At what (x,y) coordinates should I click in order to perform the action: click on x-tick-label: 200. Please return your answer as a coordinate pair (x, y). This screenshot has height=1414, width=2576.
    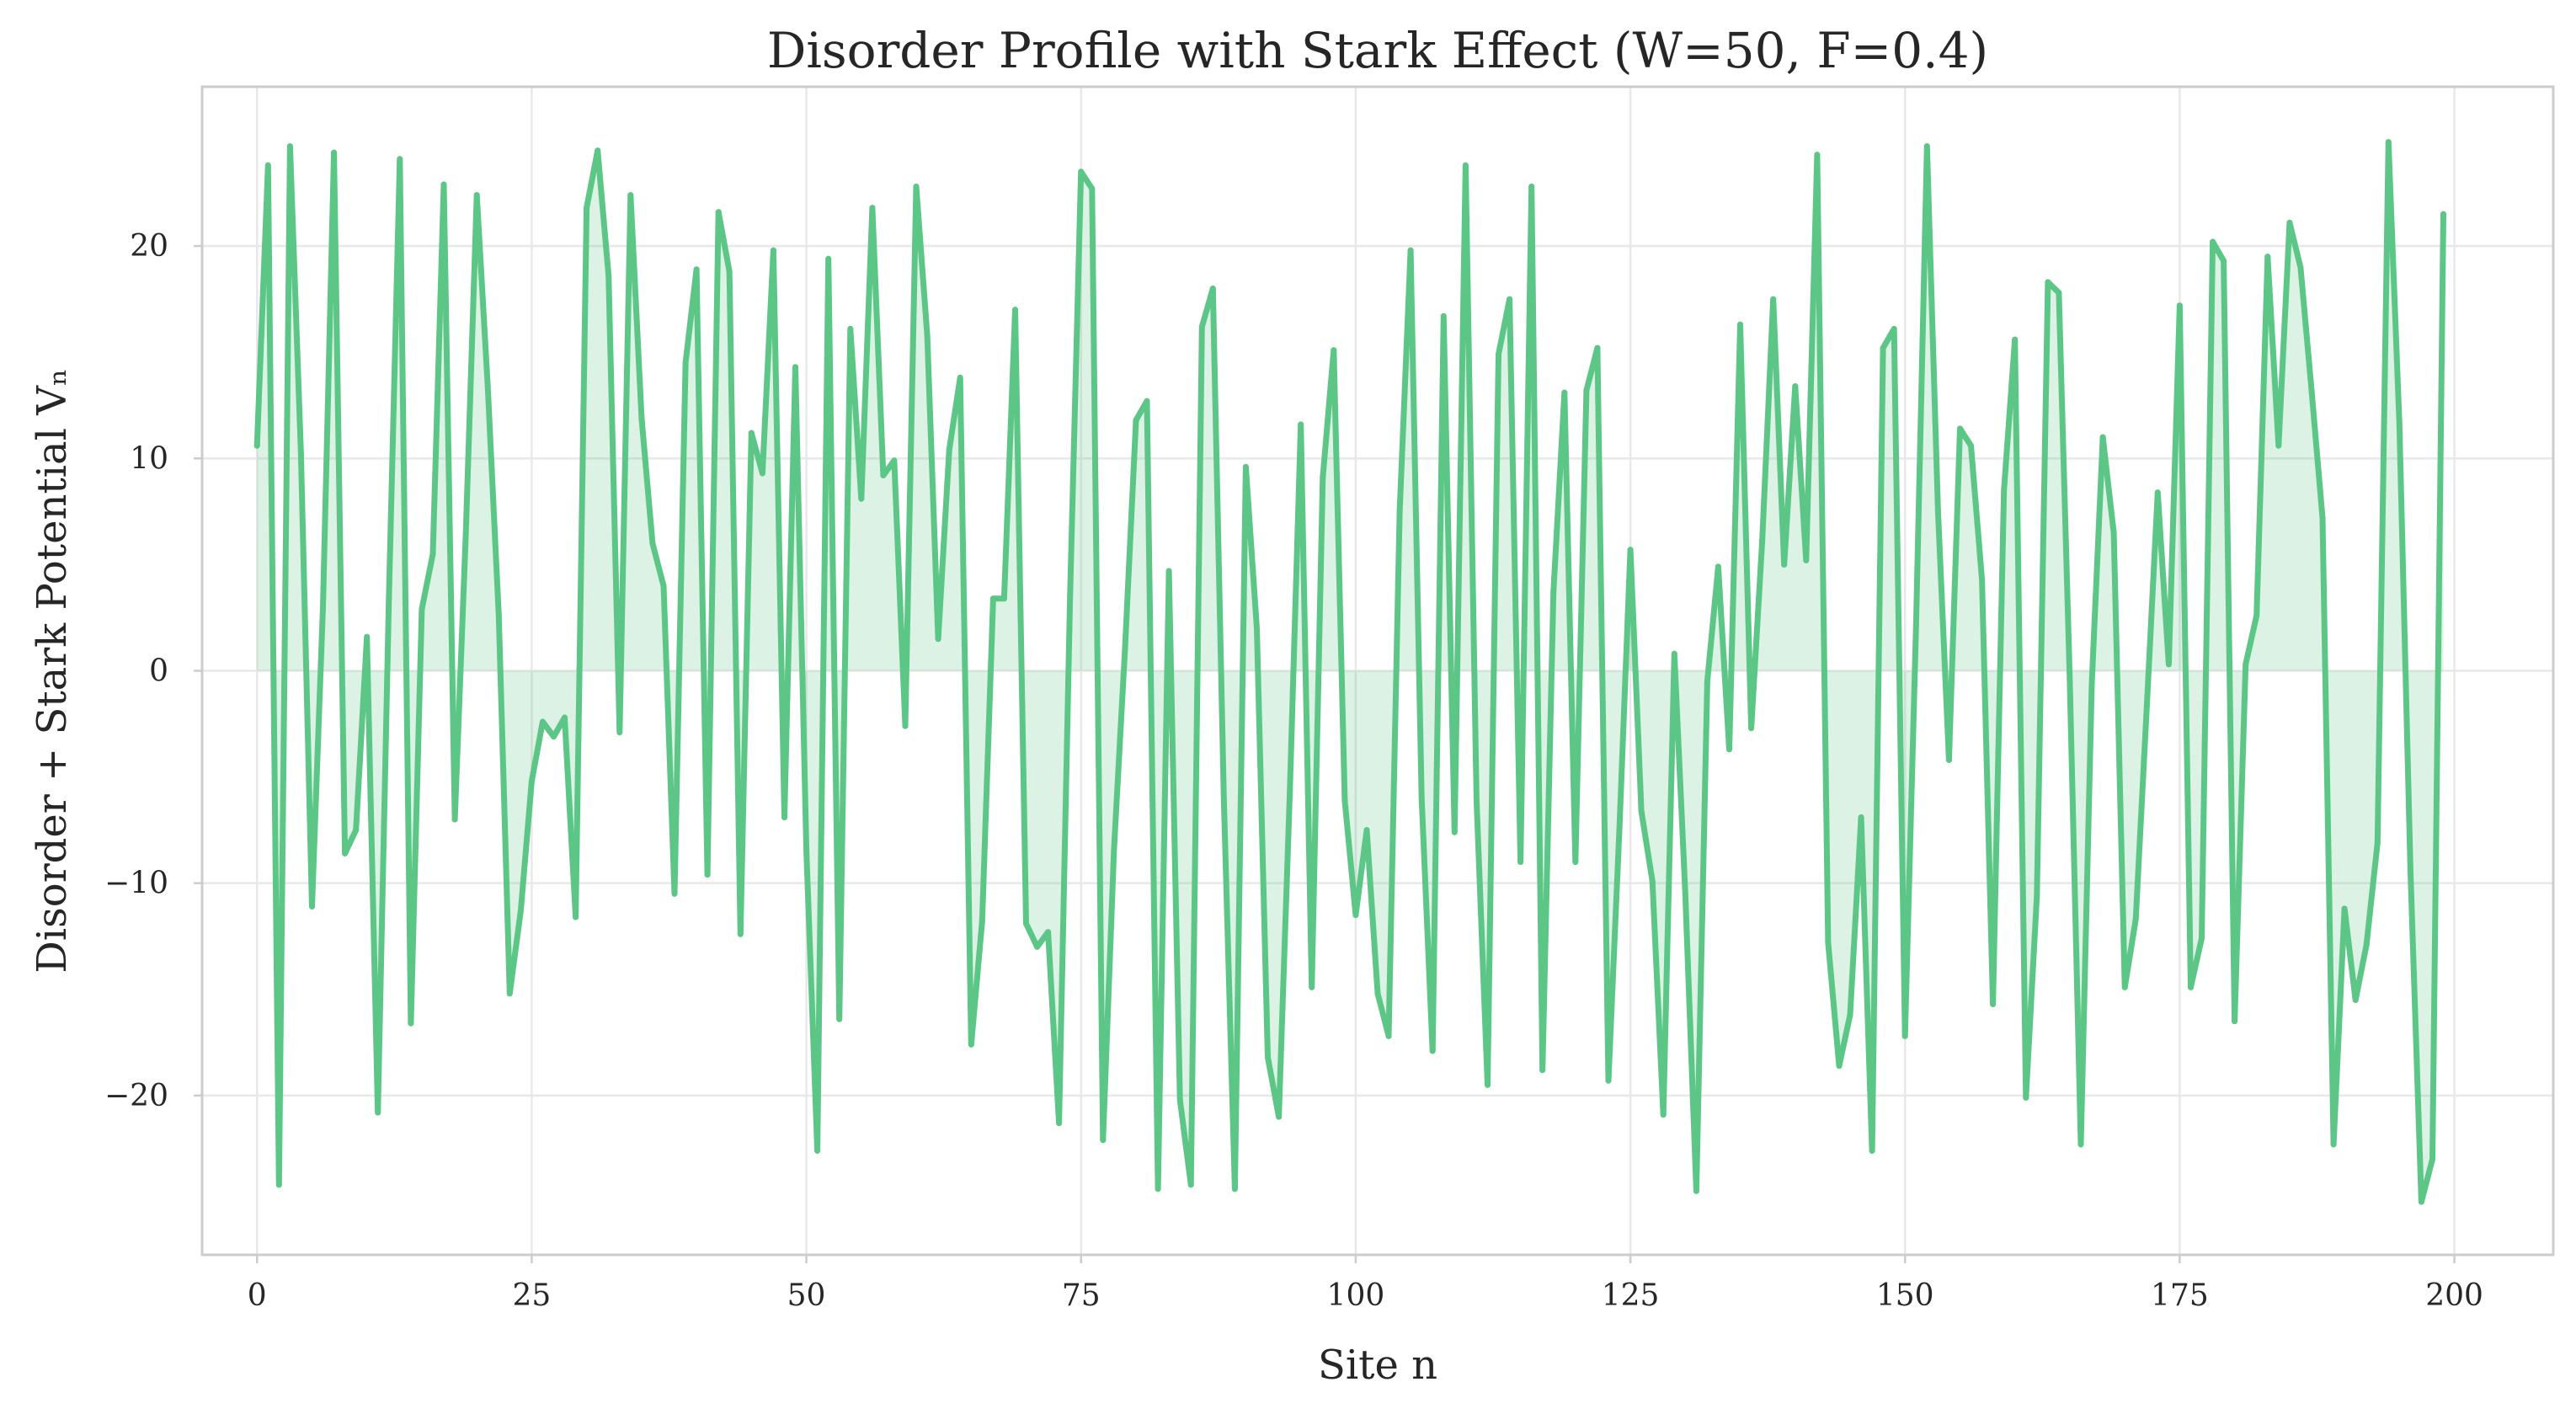
    Looking at the image, I should click on (2454, 1295).